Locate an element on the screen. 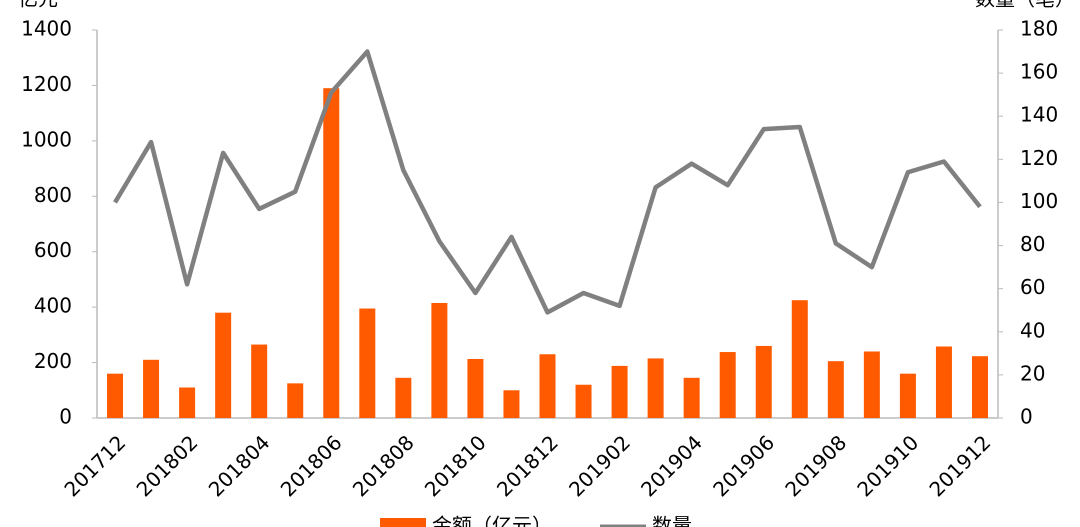 This screenshot has height=527, width=1080. y2-tick-label: 180 is located at coordinates (1039, 29).